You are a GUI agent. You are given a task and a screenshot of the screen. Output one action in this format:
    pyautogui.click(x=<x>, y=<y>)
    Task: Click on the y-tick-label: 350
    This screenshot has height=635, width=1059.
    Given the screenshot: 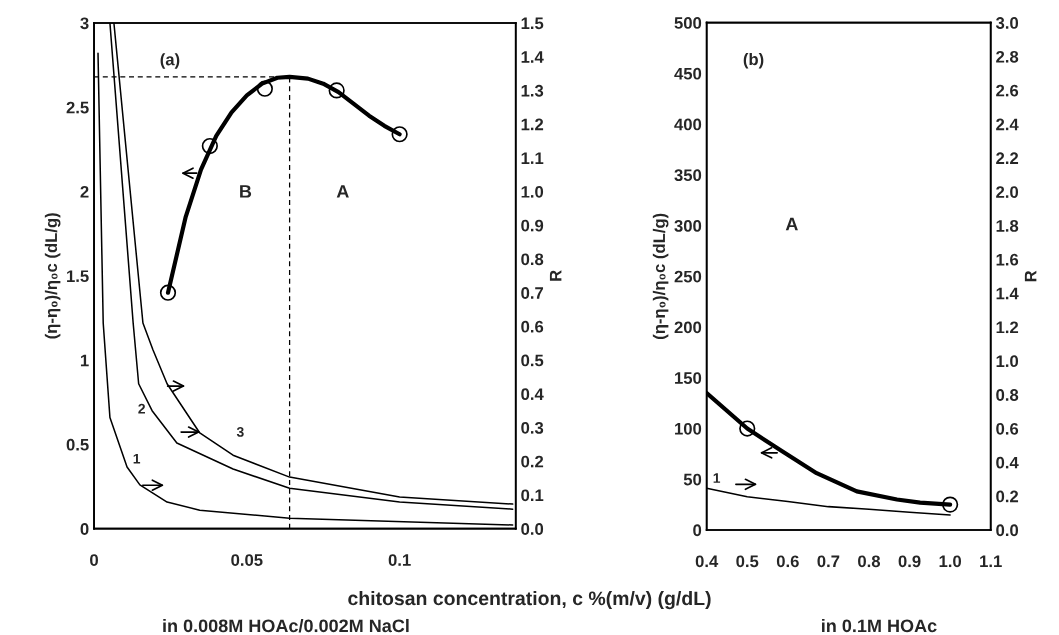 What is the action you would take?
    pyautogui.click(x=688, y=175)
    